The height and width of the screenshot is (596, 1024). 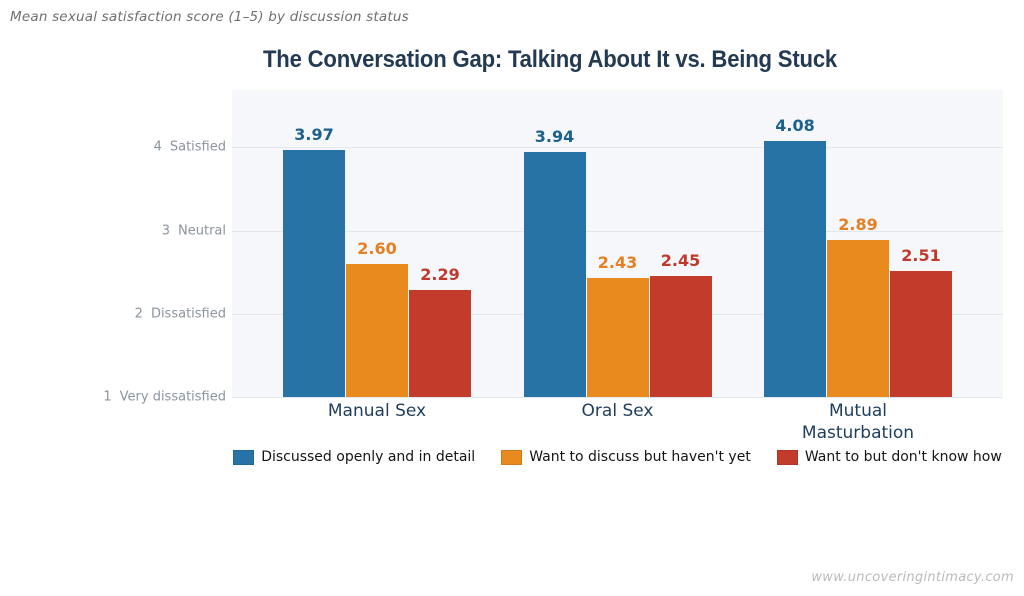 I want to click on bar-group: 4.08 2.89 2.51, so click(x=858, y=243).